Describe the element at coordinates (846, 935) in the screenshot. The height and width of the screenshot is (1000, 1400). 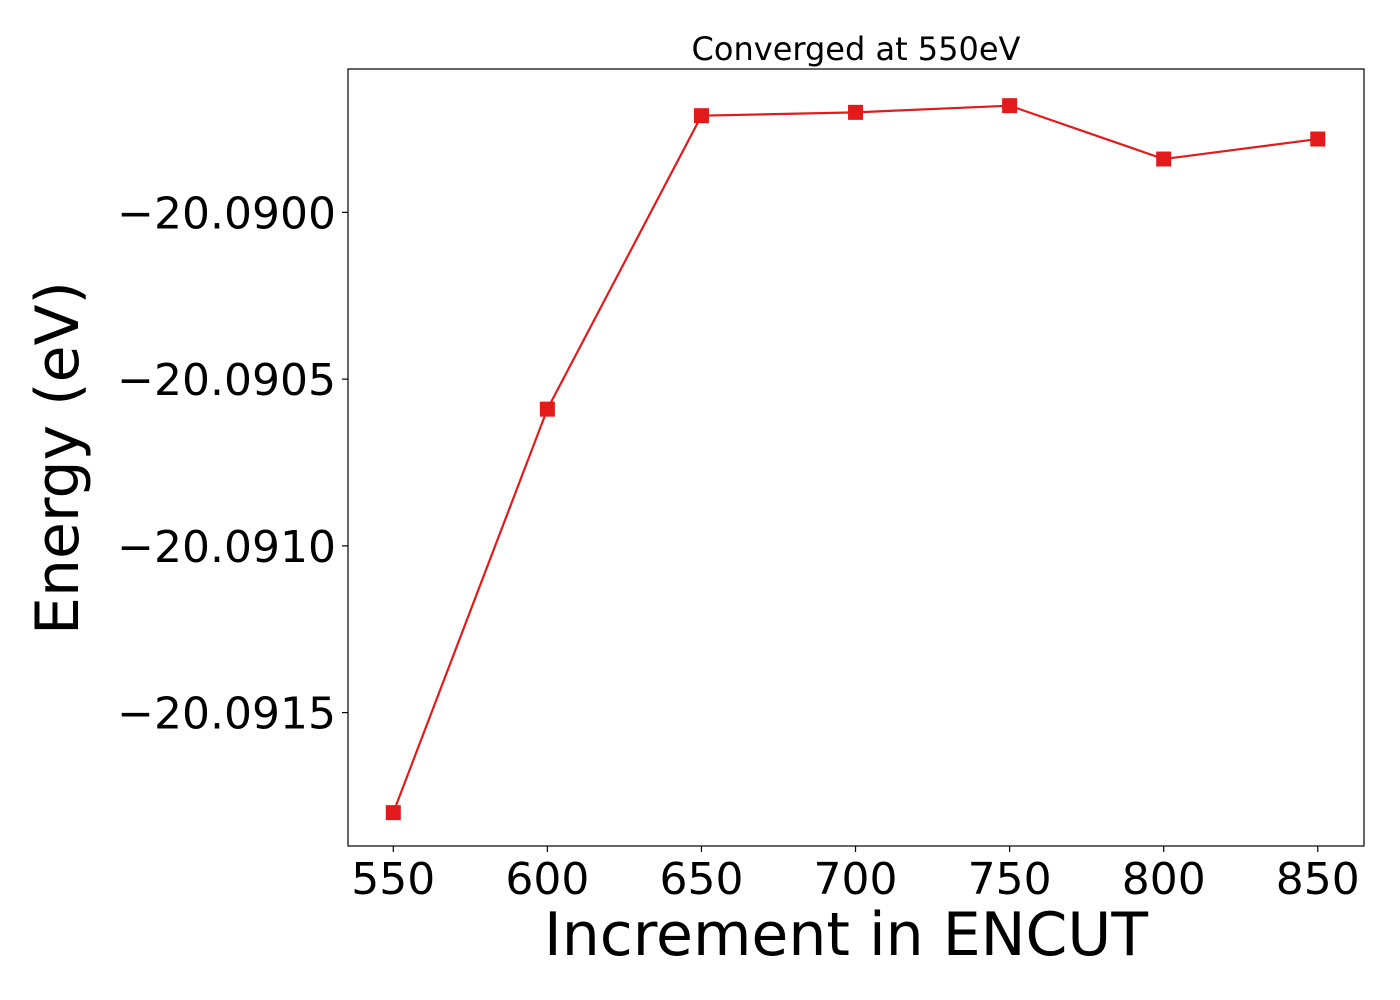
I see `x-axis-title: Increment in ENCUT` at that location.